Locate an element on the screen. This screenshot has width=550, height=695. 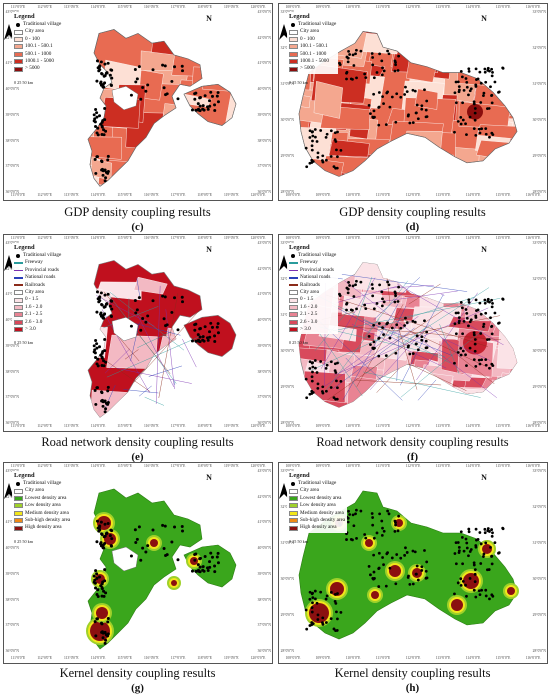
caption-g: Kernel density coupling results is located at coordinates (137, 673).